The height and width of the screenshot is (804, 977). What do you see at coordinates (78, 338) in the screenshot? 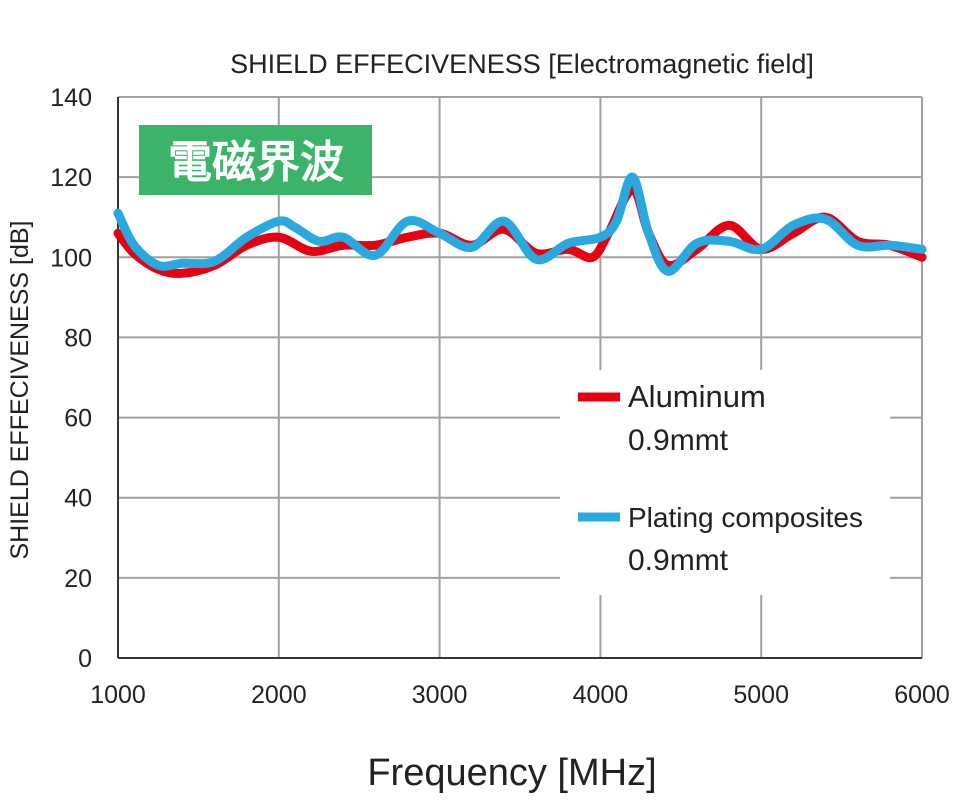
I see `y-tick-label: 80` at bounding box center [78, 338].